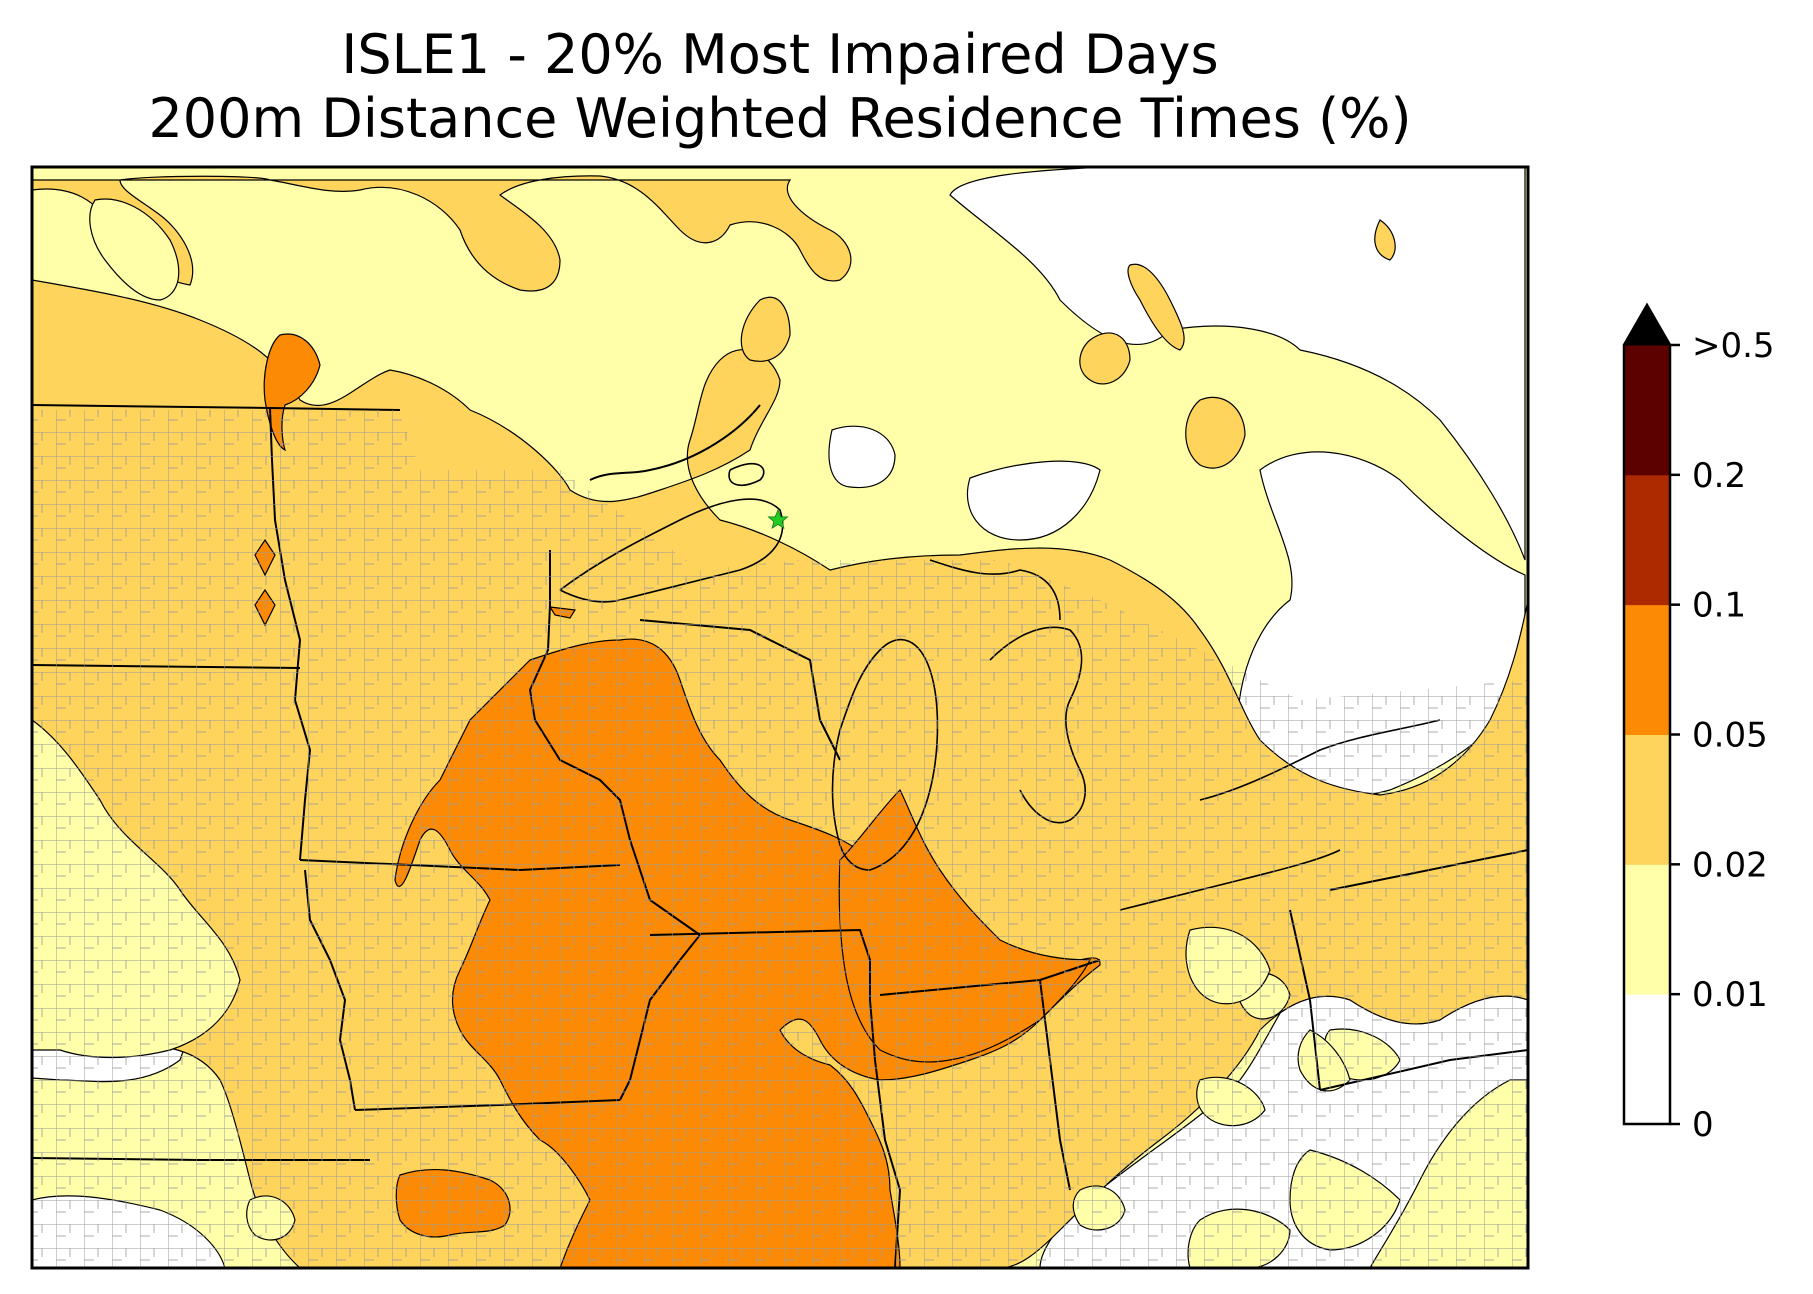 The image size is (1813, 1294). Describe the element at coordinates (778, 518) in the screenshot. I see `receptor-star-icon` at that location.